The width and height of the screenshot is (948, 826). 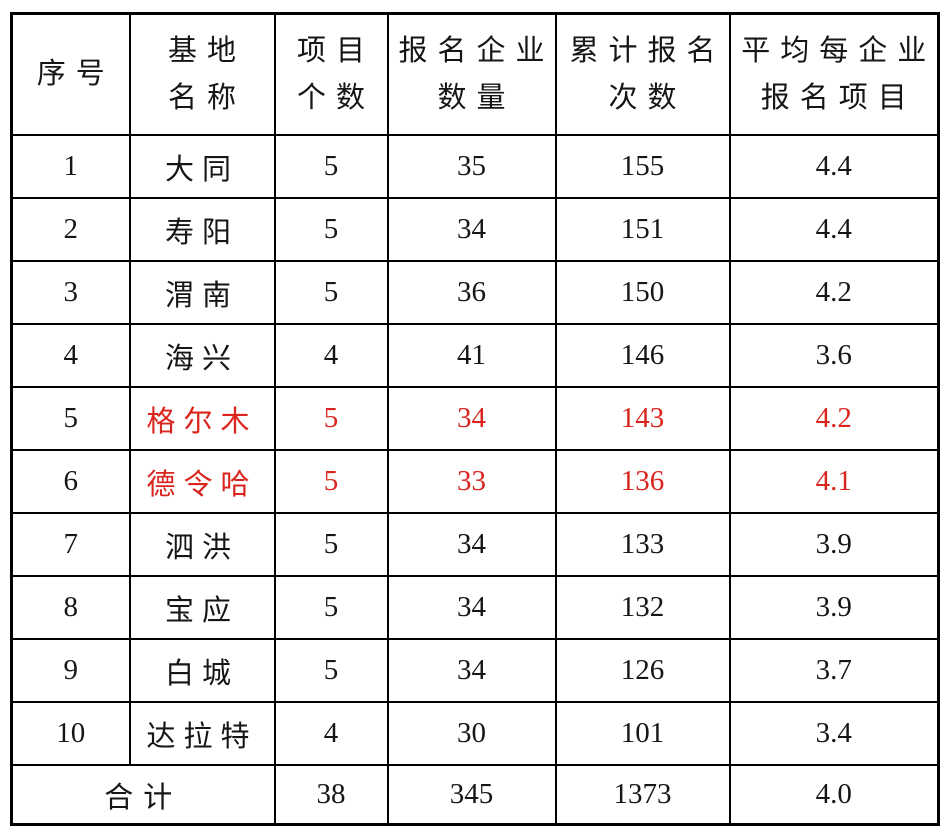 I want to click on cell-companies: 35, so click(x=471, y=166).